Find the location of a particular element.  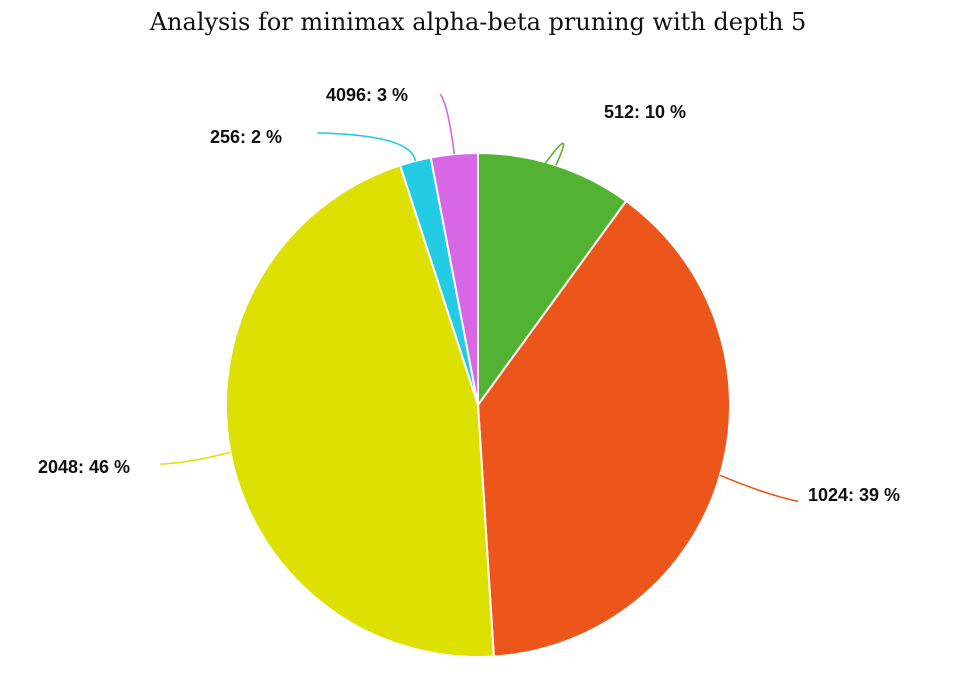

slice-label-512: 512: 10 % is located at coordinates (645, 112).